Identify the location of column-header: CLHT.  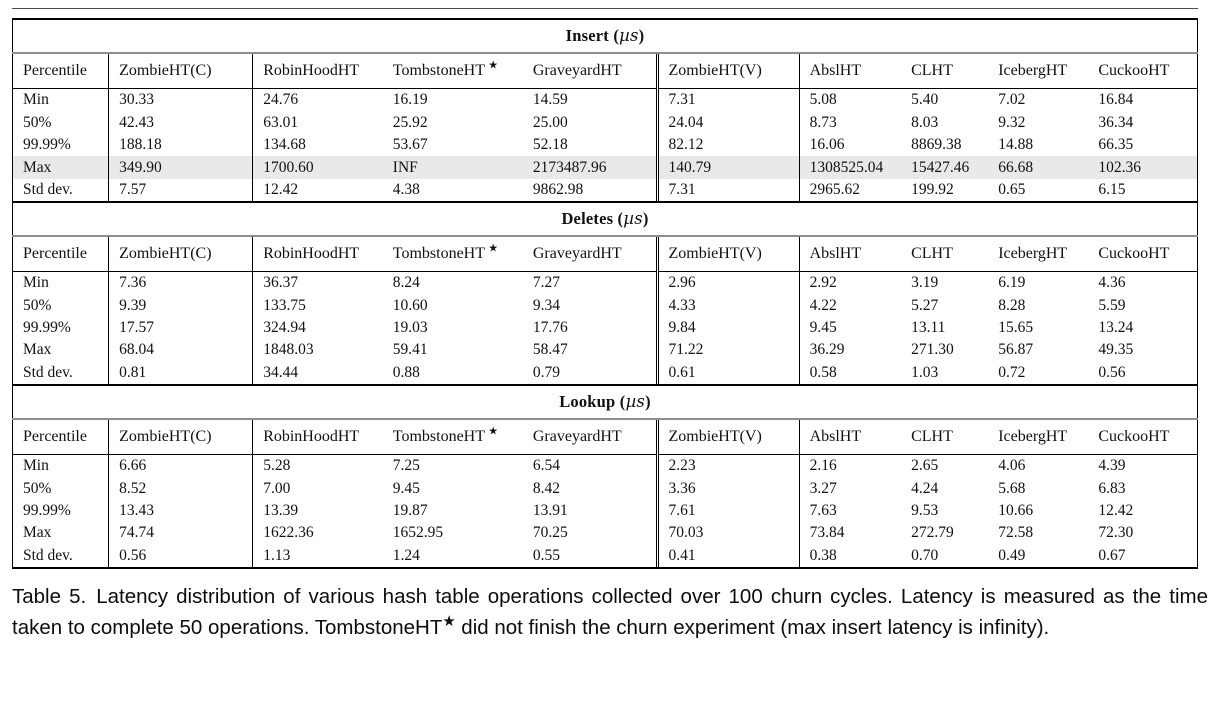
(932, 253).